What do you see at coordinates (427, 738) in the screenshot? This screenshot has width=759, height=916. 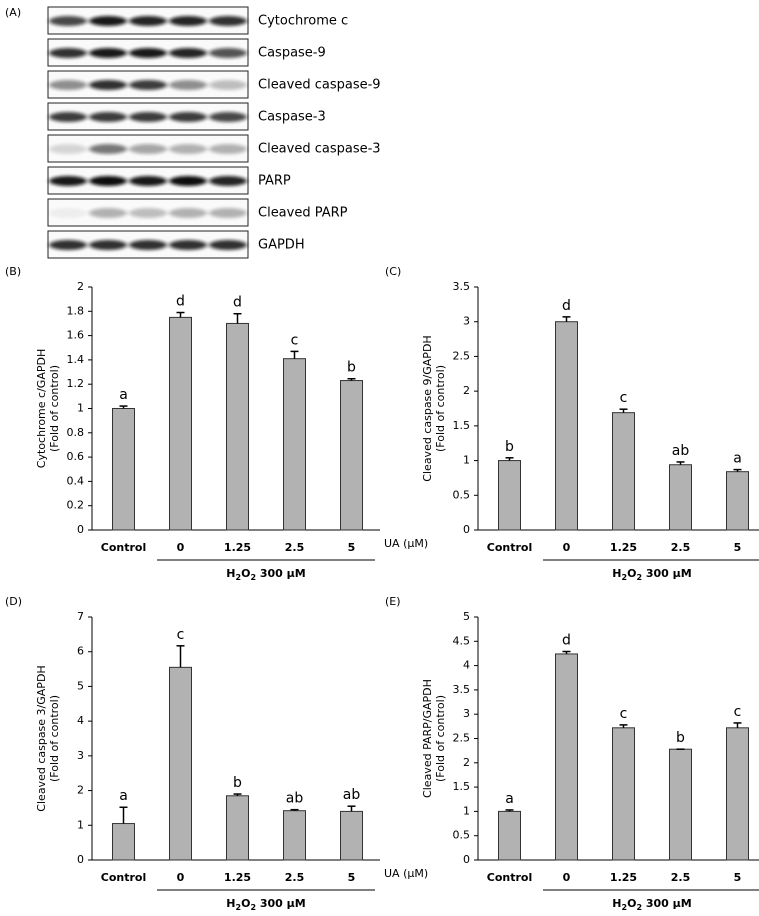 I see `y-axis-label: Cleaved PARP/GAPDH` at bounding box center [427, 738].